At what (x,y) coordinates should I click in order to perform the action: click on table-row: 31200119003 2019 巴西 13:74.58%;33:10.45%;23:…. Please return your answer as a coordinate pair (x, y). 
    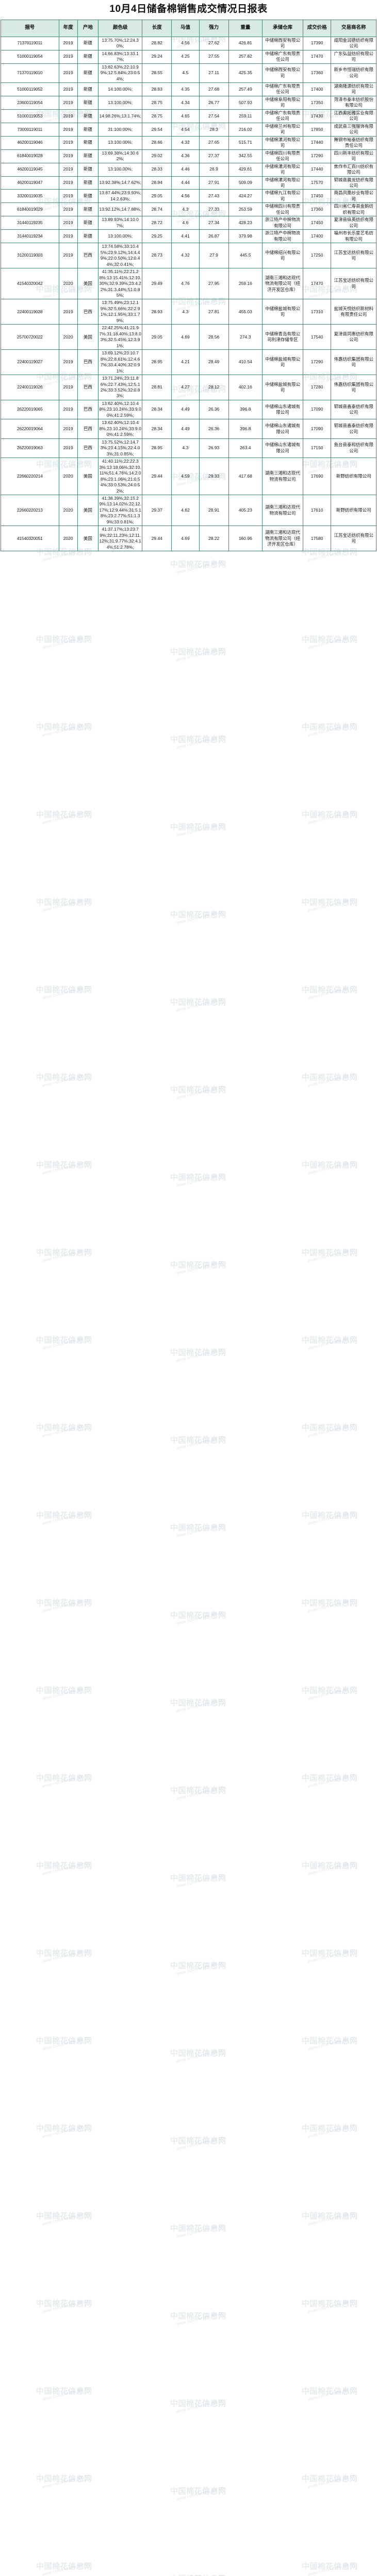
    Looking at the image, I should click on (188, 256).